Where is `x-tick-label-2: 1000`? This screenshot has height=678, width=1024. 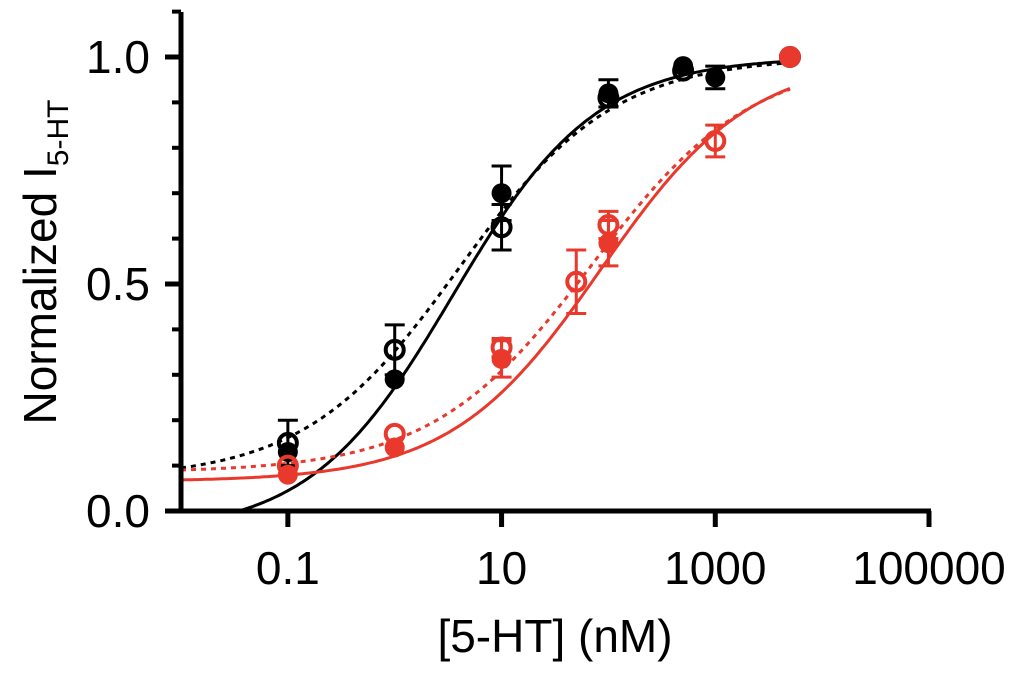 x-tick-label-2: 1000 is located at coordinates (715, 568).